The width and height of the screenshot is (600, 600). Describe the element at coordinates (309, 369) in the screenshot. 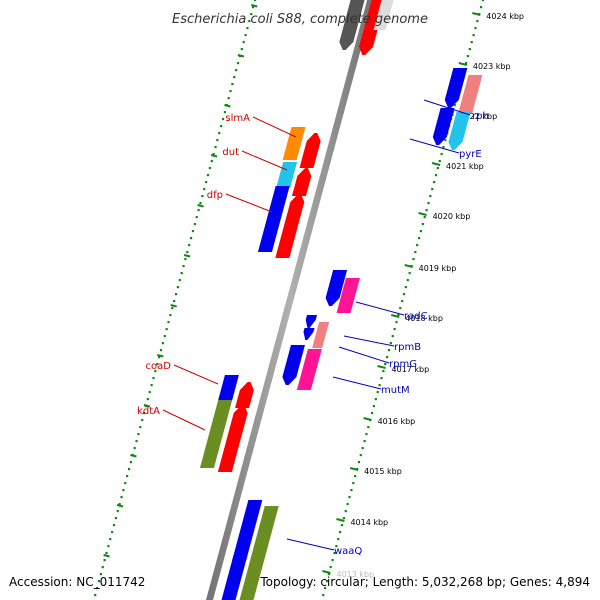

I see `gene-mutM` at that location.